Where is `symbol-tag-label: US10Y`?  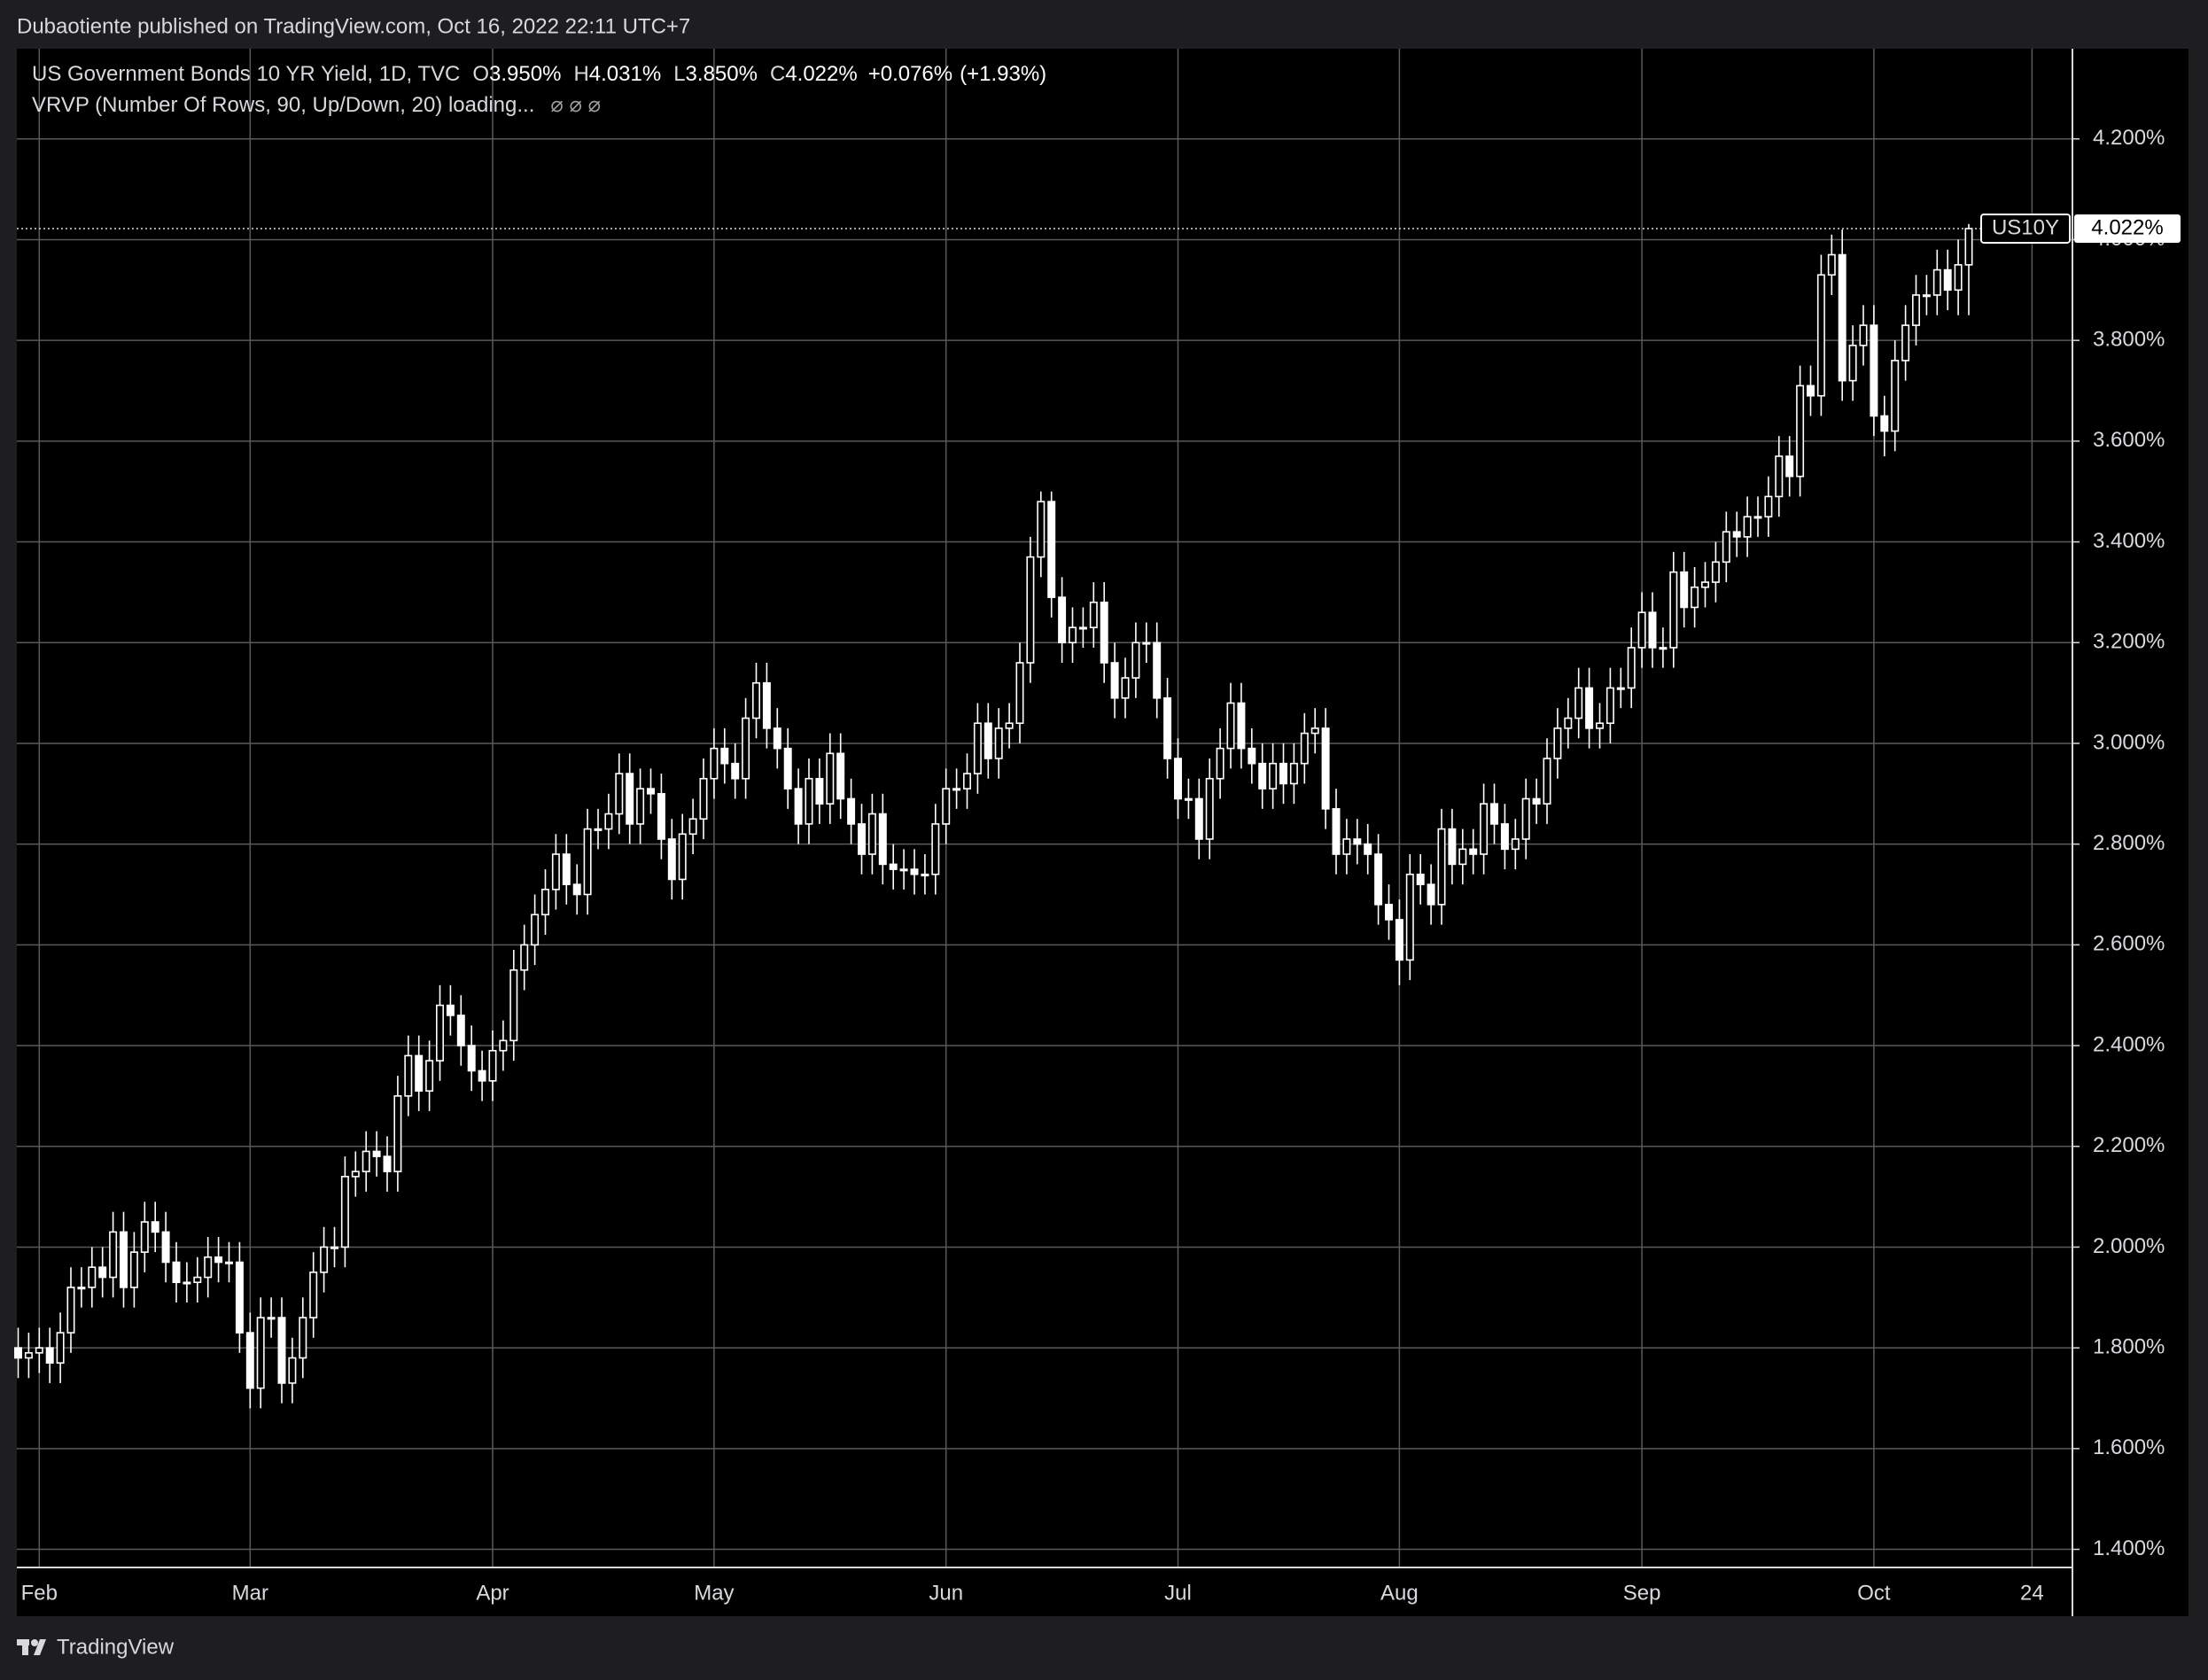 symbol-tag-label: US10Y is located at coordinates (2025, 227).